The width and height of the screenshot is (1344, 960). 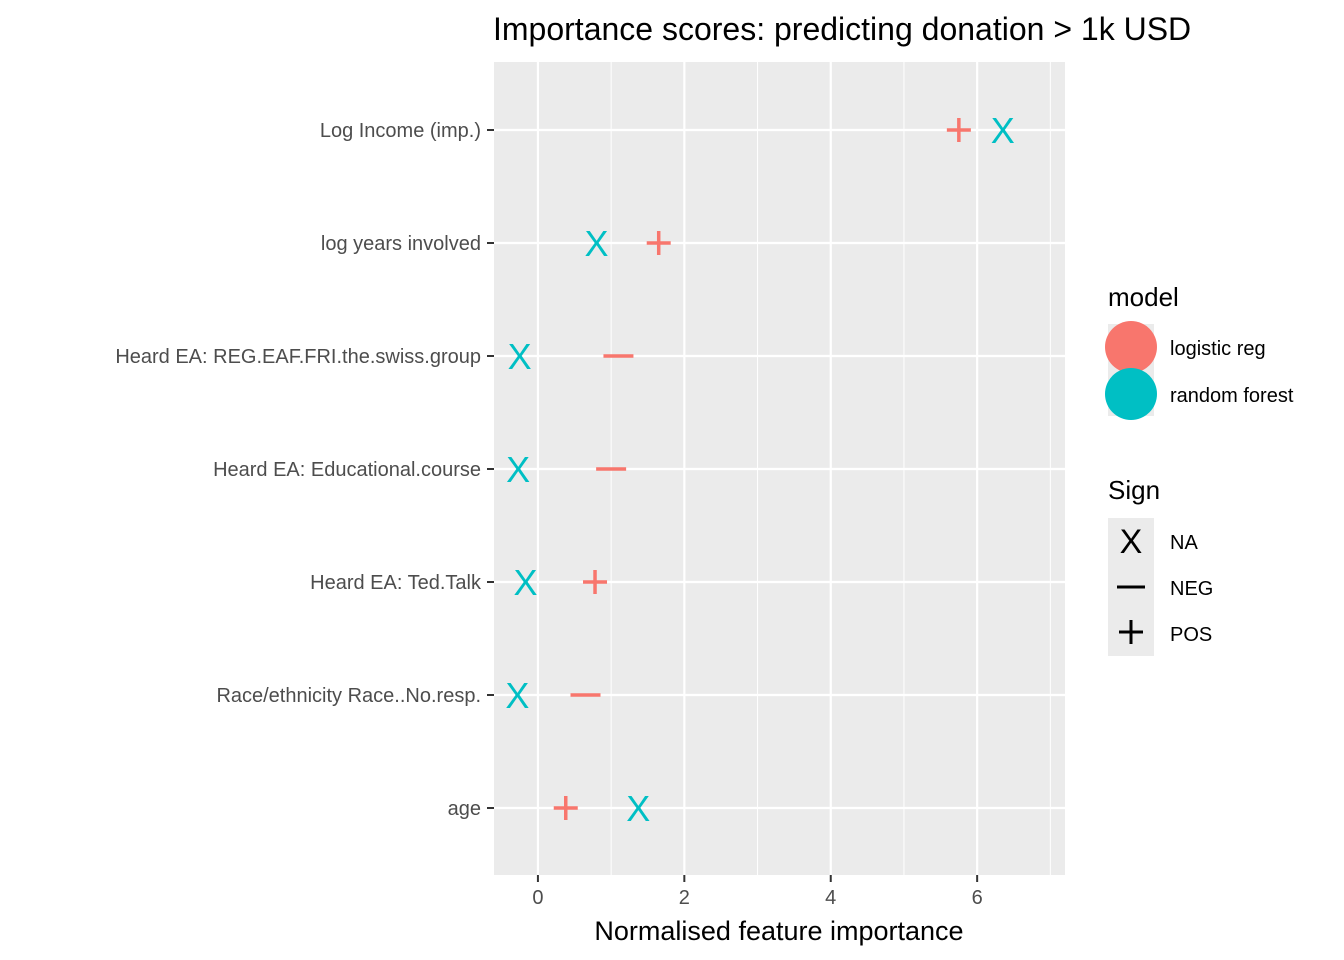 I want to click on legend-label-random-forest: random forest, so click(x=1232, y=396).